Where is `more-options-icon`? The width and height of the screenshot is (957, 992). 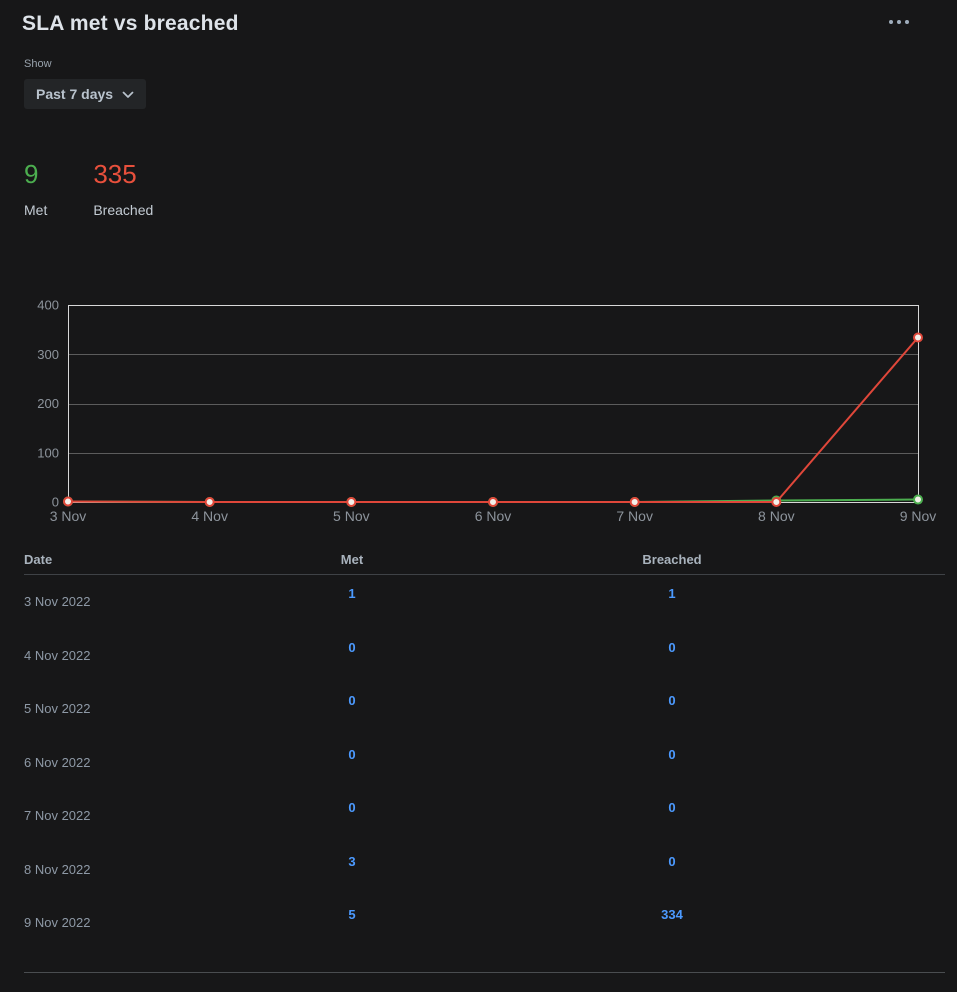 more-options-icon is located at coordinates (899, 22).